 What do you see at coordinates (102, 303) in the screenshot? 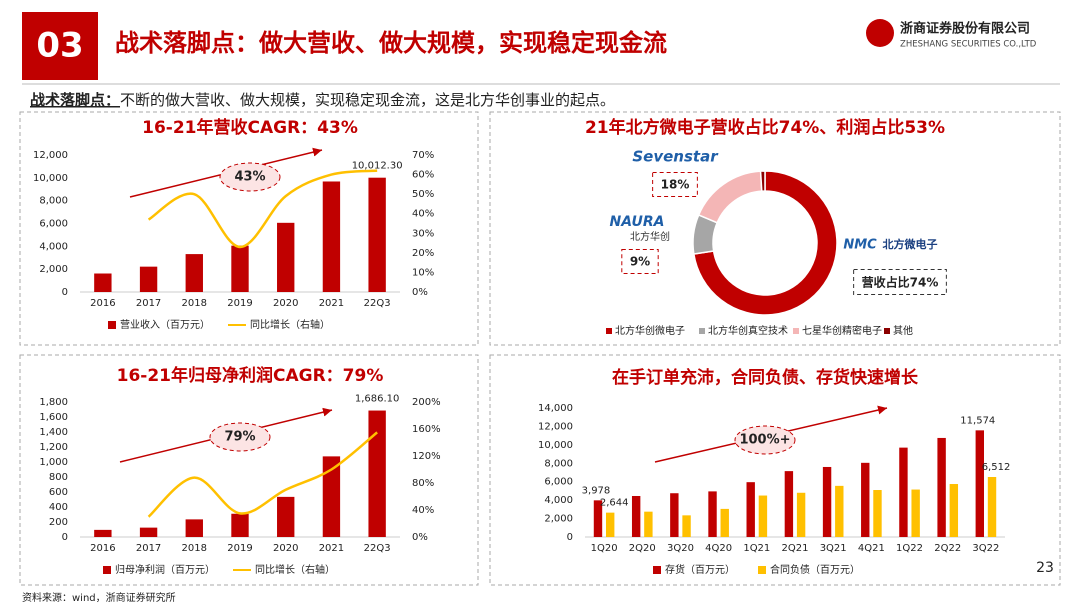
I see `x-tick-label: 2016` at bounding box center [102, 303].